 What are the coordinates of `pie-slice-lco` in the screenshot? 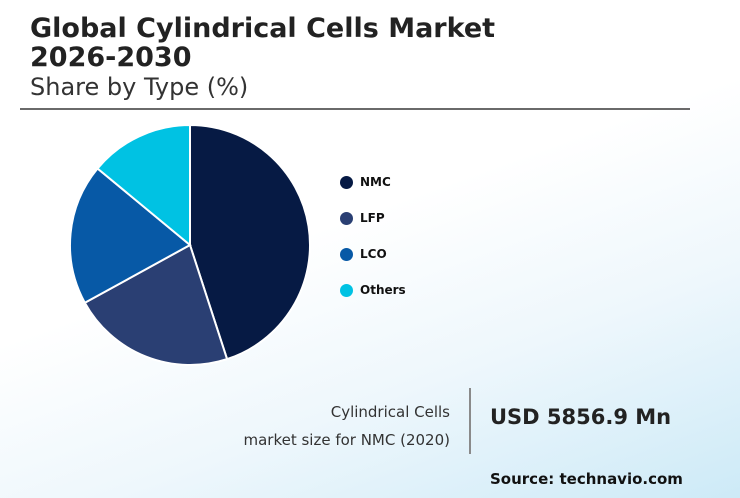 It's located at (130, 236).